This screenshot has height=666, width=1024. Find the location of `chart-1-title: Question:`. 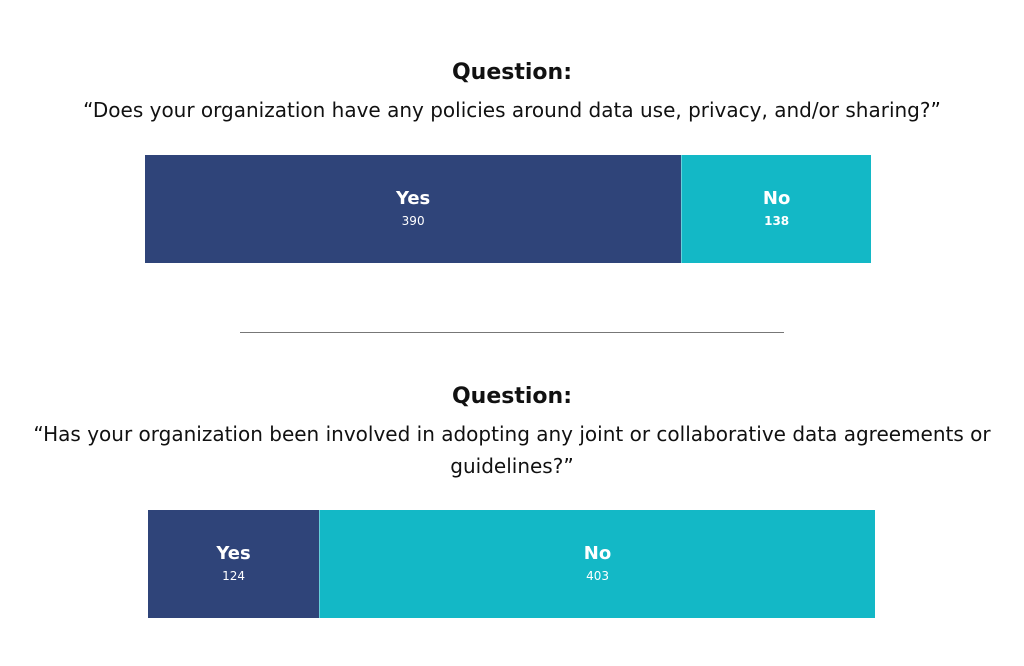

chart-1-title: Question: is located at coordinates (511, 72).